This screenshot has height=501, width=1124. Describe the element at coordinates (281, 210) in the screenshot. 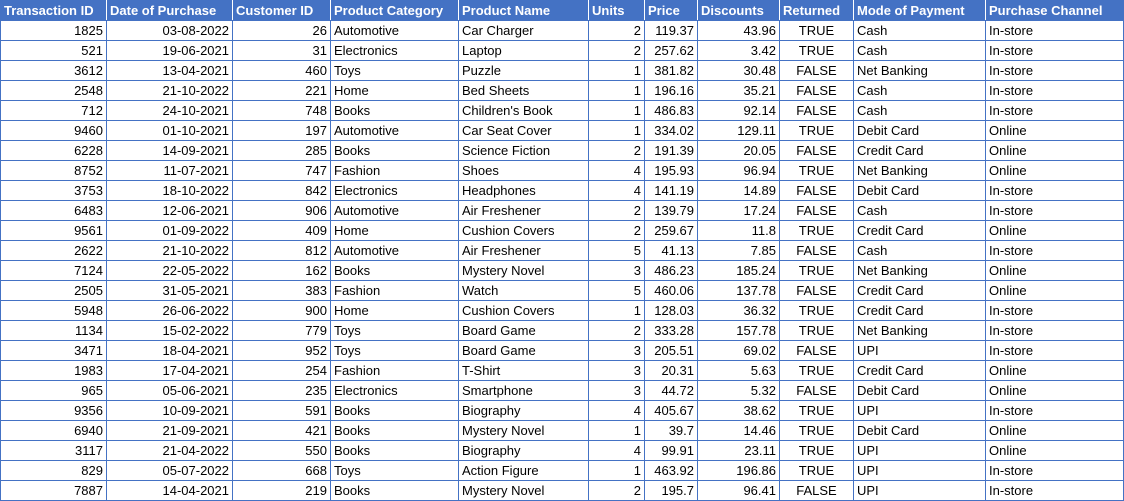

I see `cell-customer-id: 906` at that location.